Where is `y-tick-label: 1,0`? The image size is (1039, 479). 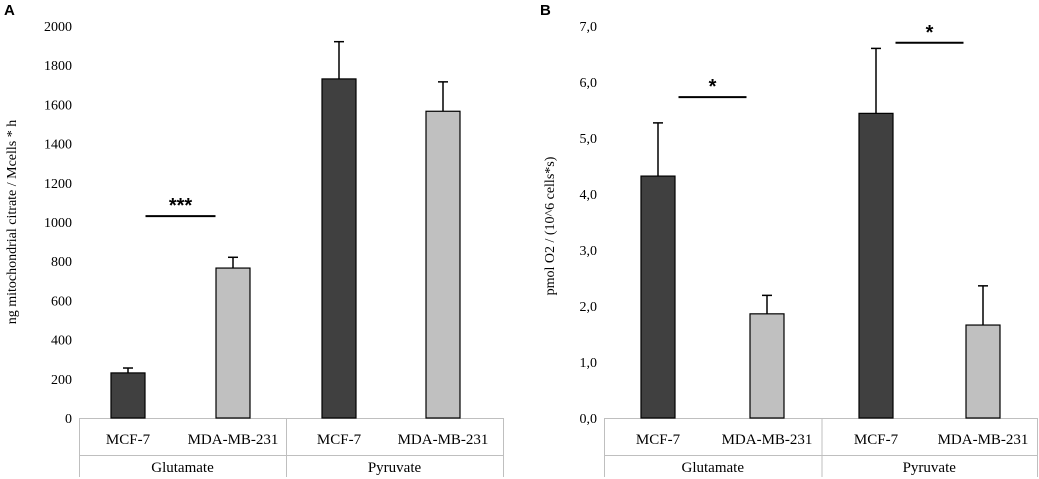
y-tick-label: 1,0 is located at coordinates (589, 363).